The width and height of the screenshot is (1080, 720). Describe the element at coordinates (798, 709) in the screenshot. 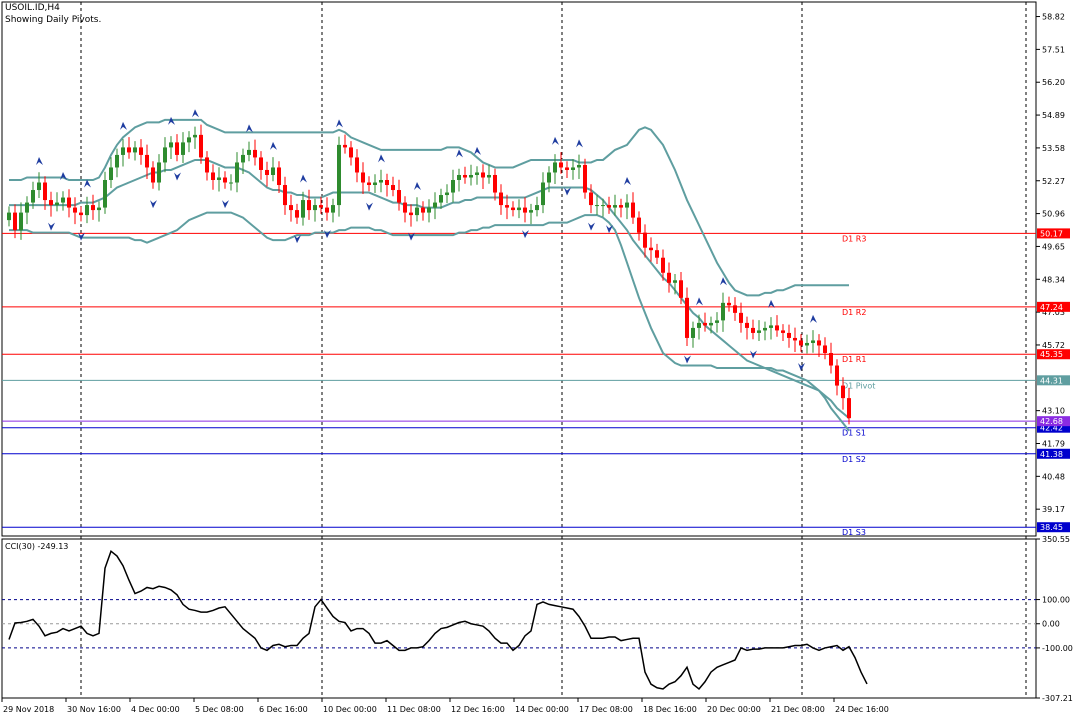

I see `time-tick-label: 21 Dec 08:00` at that location.